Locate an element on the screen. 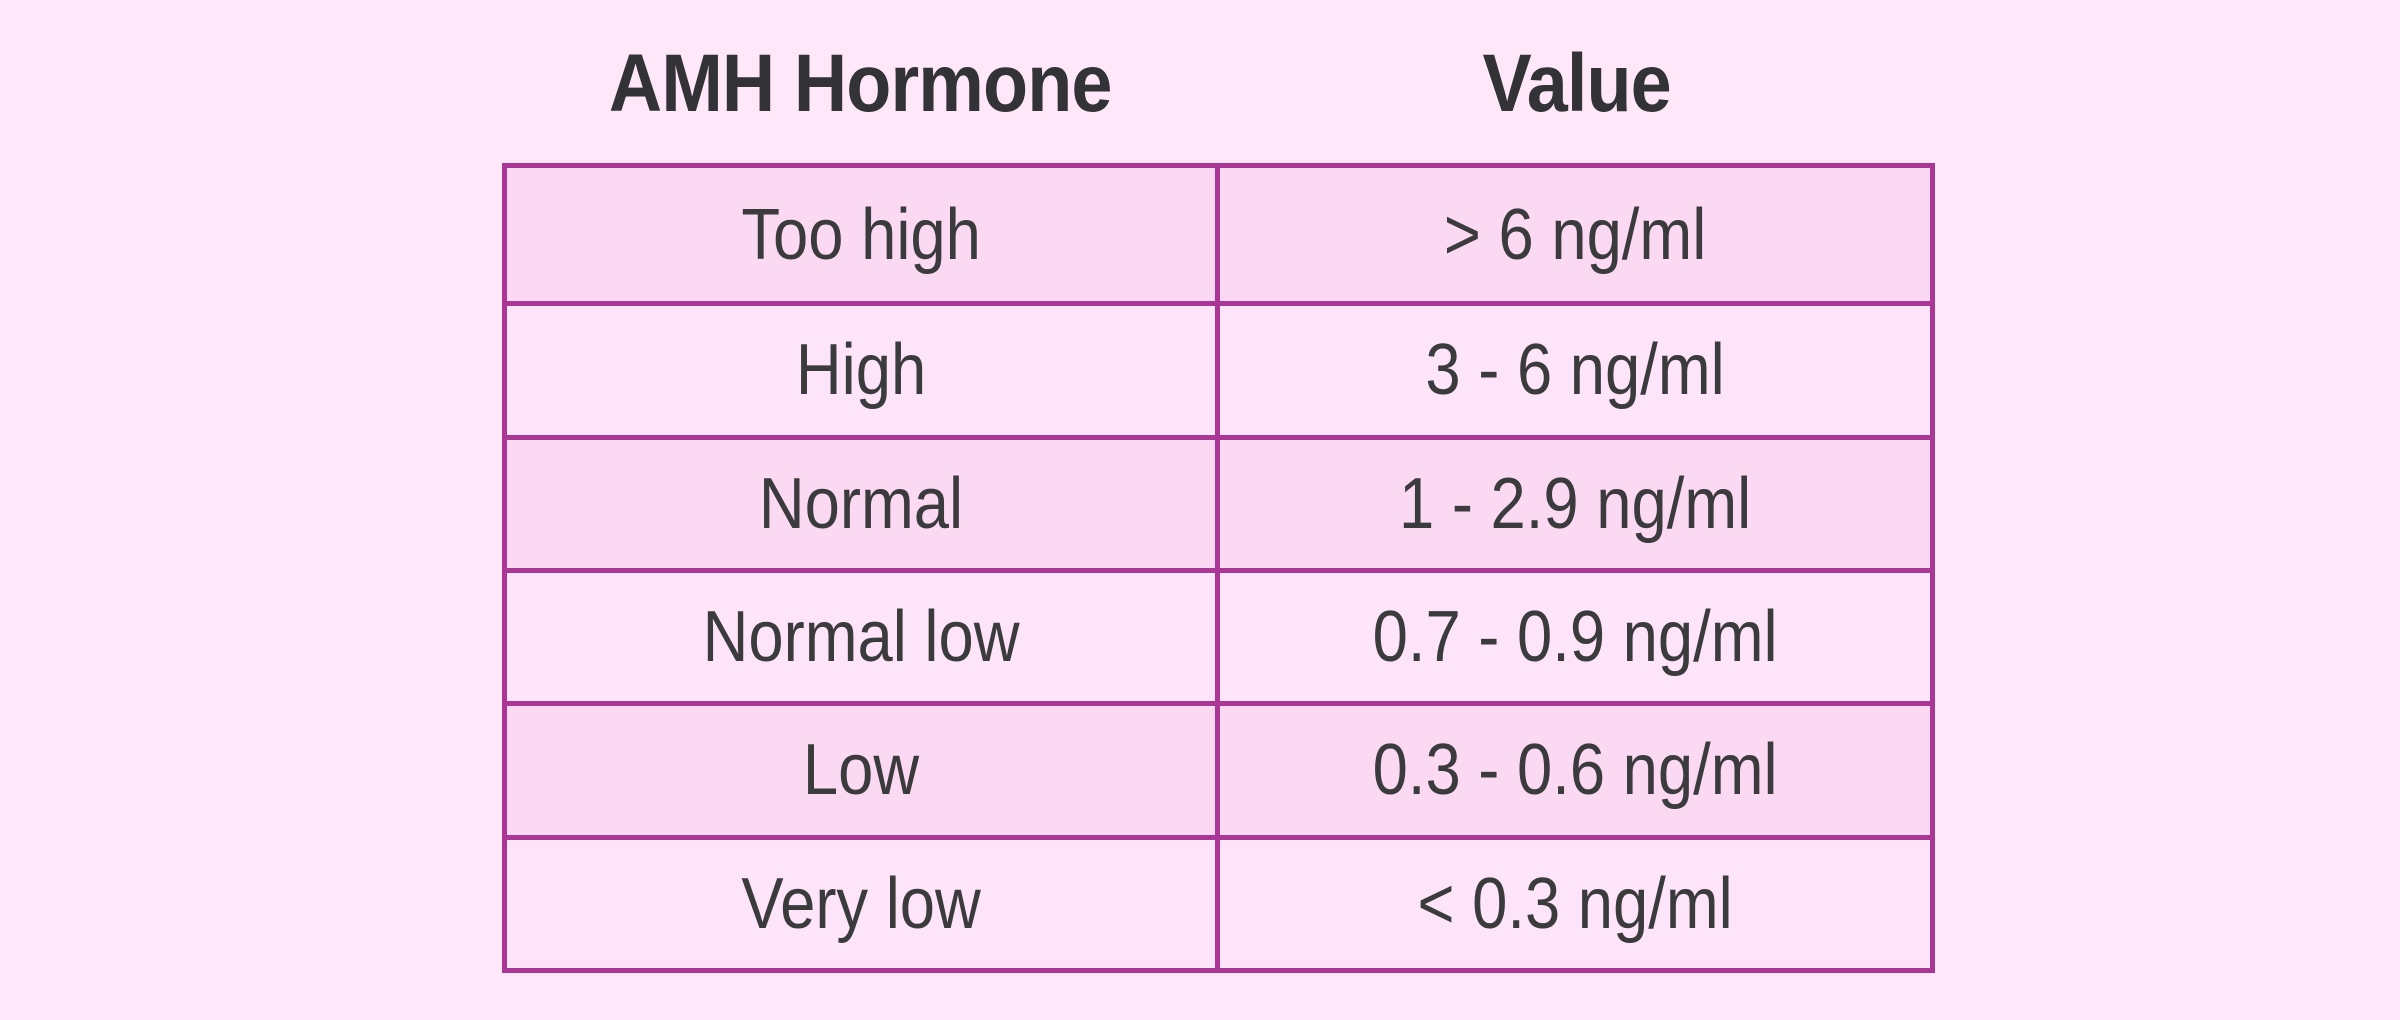  table-row-normal-low: Normal low 0.7 - 0.9 ng/ml is located at coordinates (1218, 634).